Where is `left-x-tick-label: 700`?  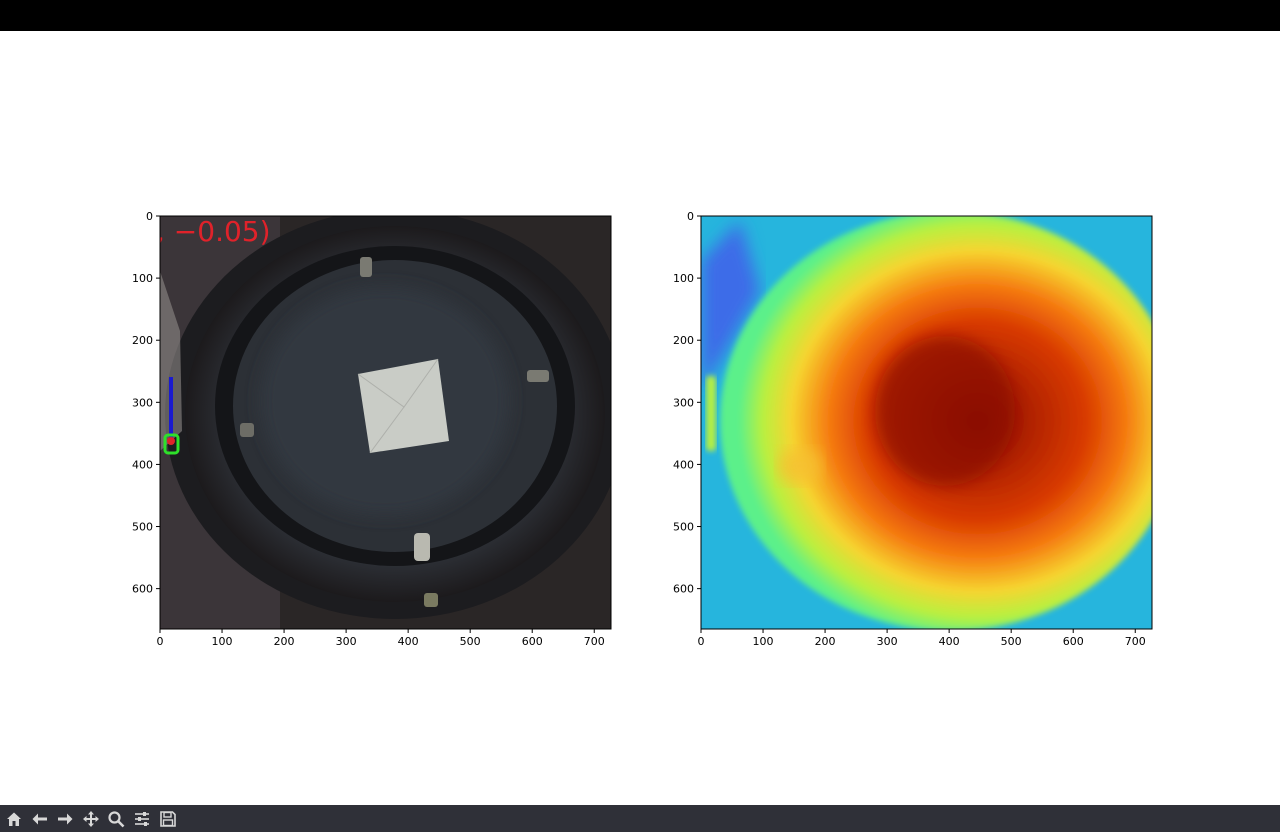 left-x-tick-label: 700 is located at coordinates (594, 641).